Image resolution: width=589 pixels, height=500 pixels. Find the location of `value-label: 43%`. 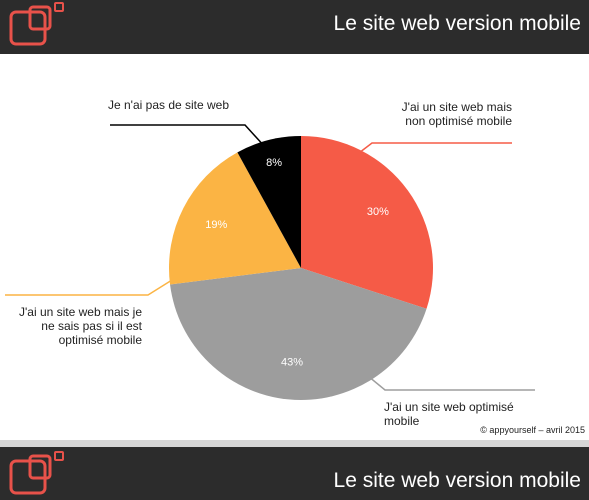

value-label: 43% is located at coordinates (292, 363).